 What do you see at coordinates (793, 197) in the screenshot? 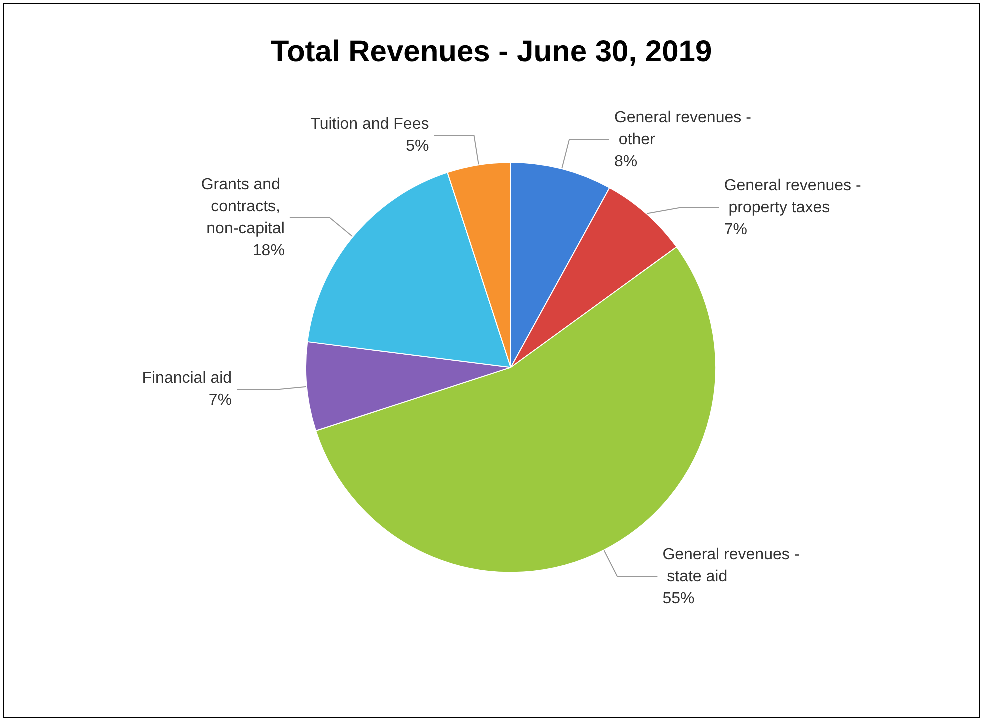
I see `slice-label: General revenues - property taxes` at bounding box center [793, 197].